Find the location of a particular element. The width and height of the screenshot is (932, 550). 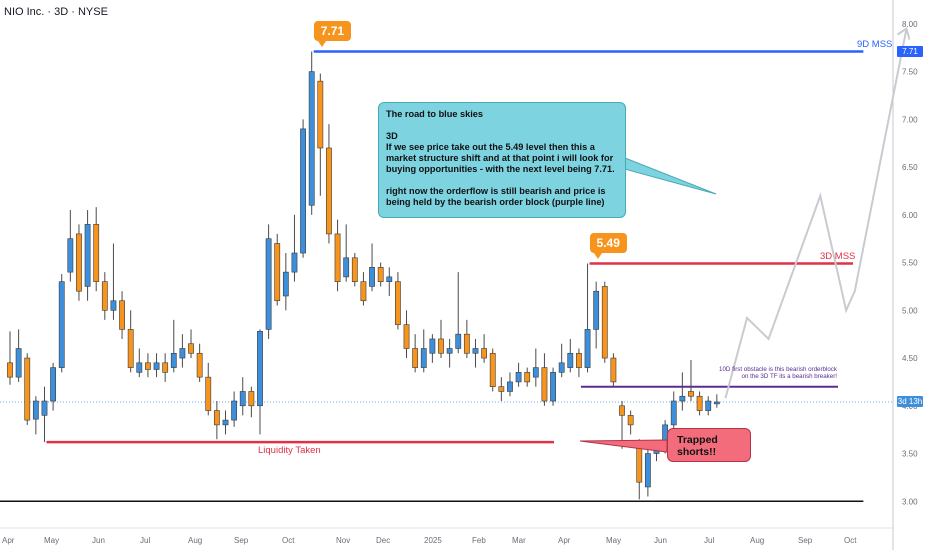

time-tick-label: Feb is located at coordinates (479, 540).